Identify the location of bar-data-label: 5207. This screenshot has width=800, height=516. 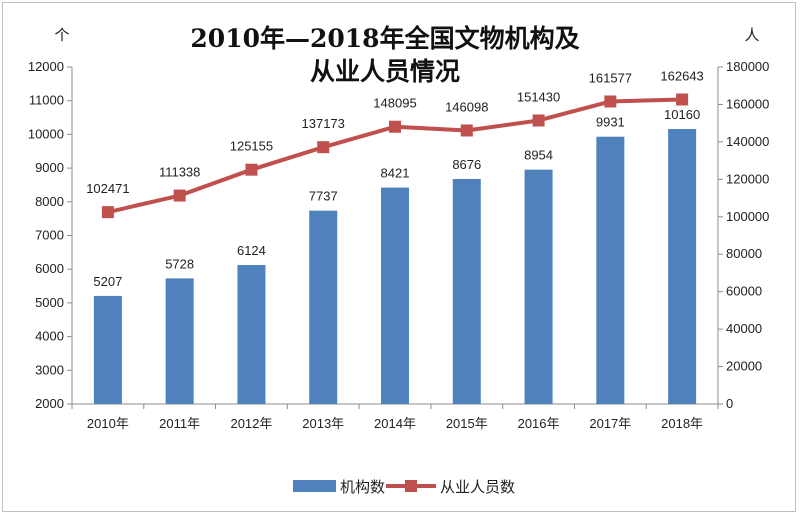
(107, 281).